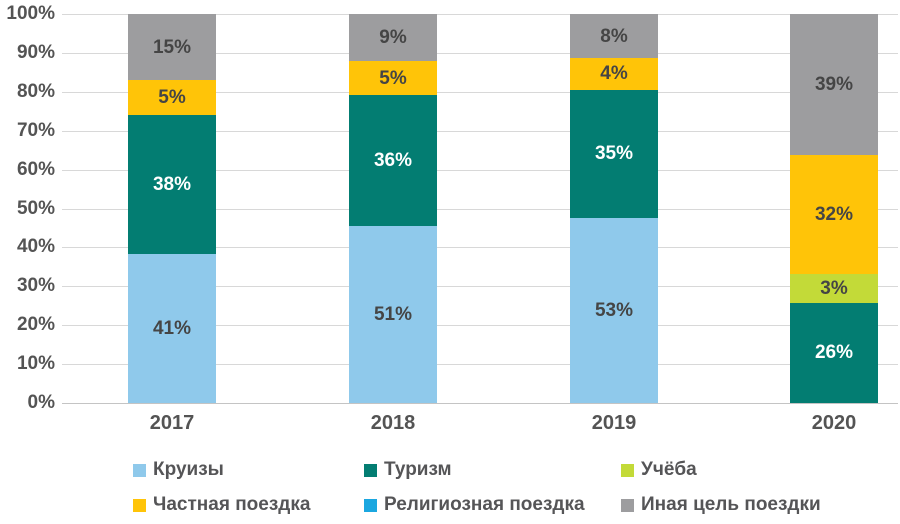 Image resolution: width=900 pixels, height=524 pixels. What do you see at coordinates (172, 423) in the screenshot?
I see `x-axis-label: 2017` at bounding box center [172, 423].